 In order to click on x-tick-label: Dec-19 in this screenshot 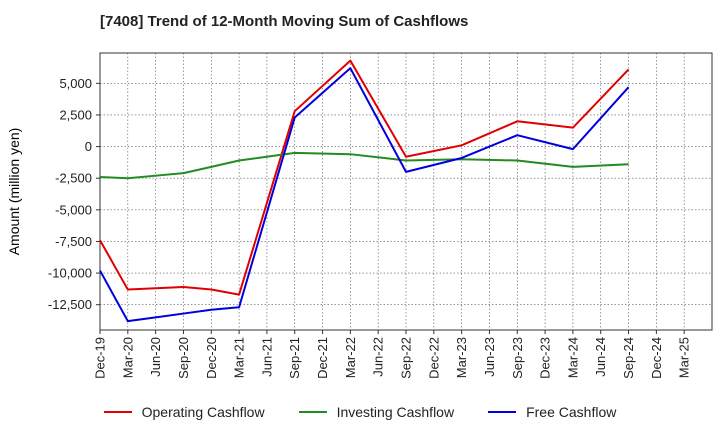, I will do `click(100, 358)`.